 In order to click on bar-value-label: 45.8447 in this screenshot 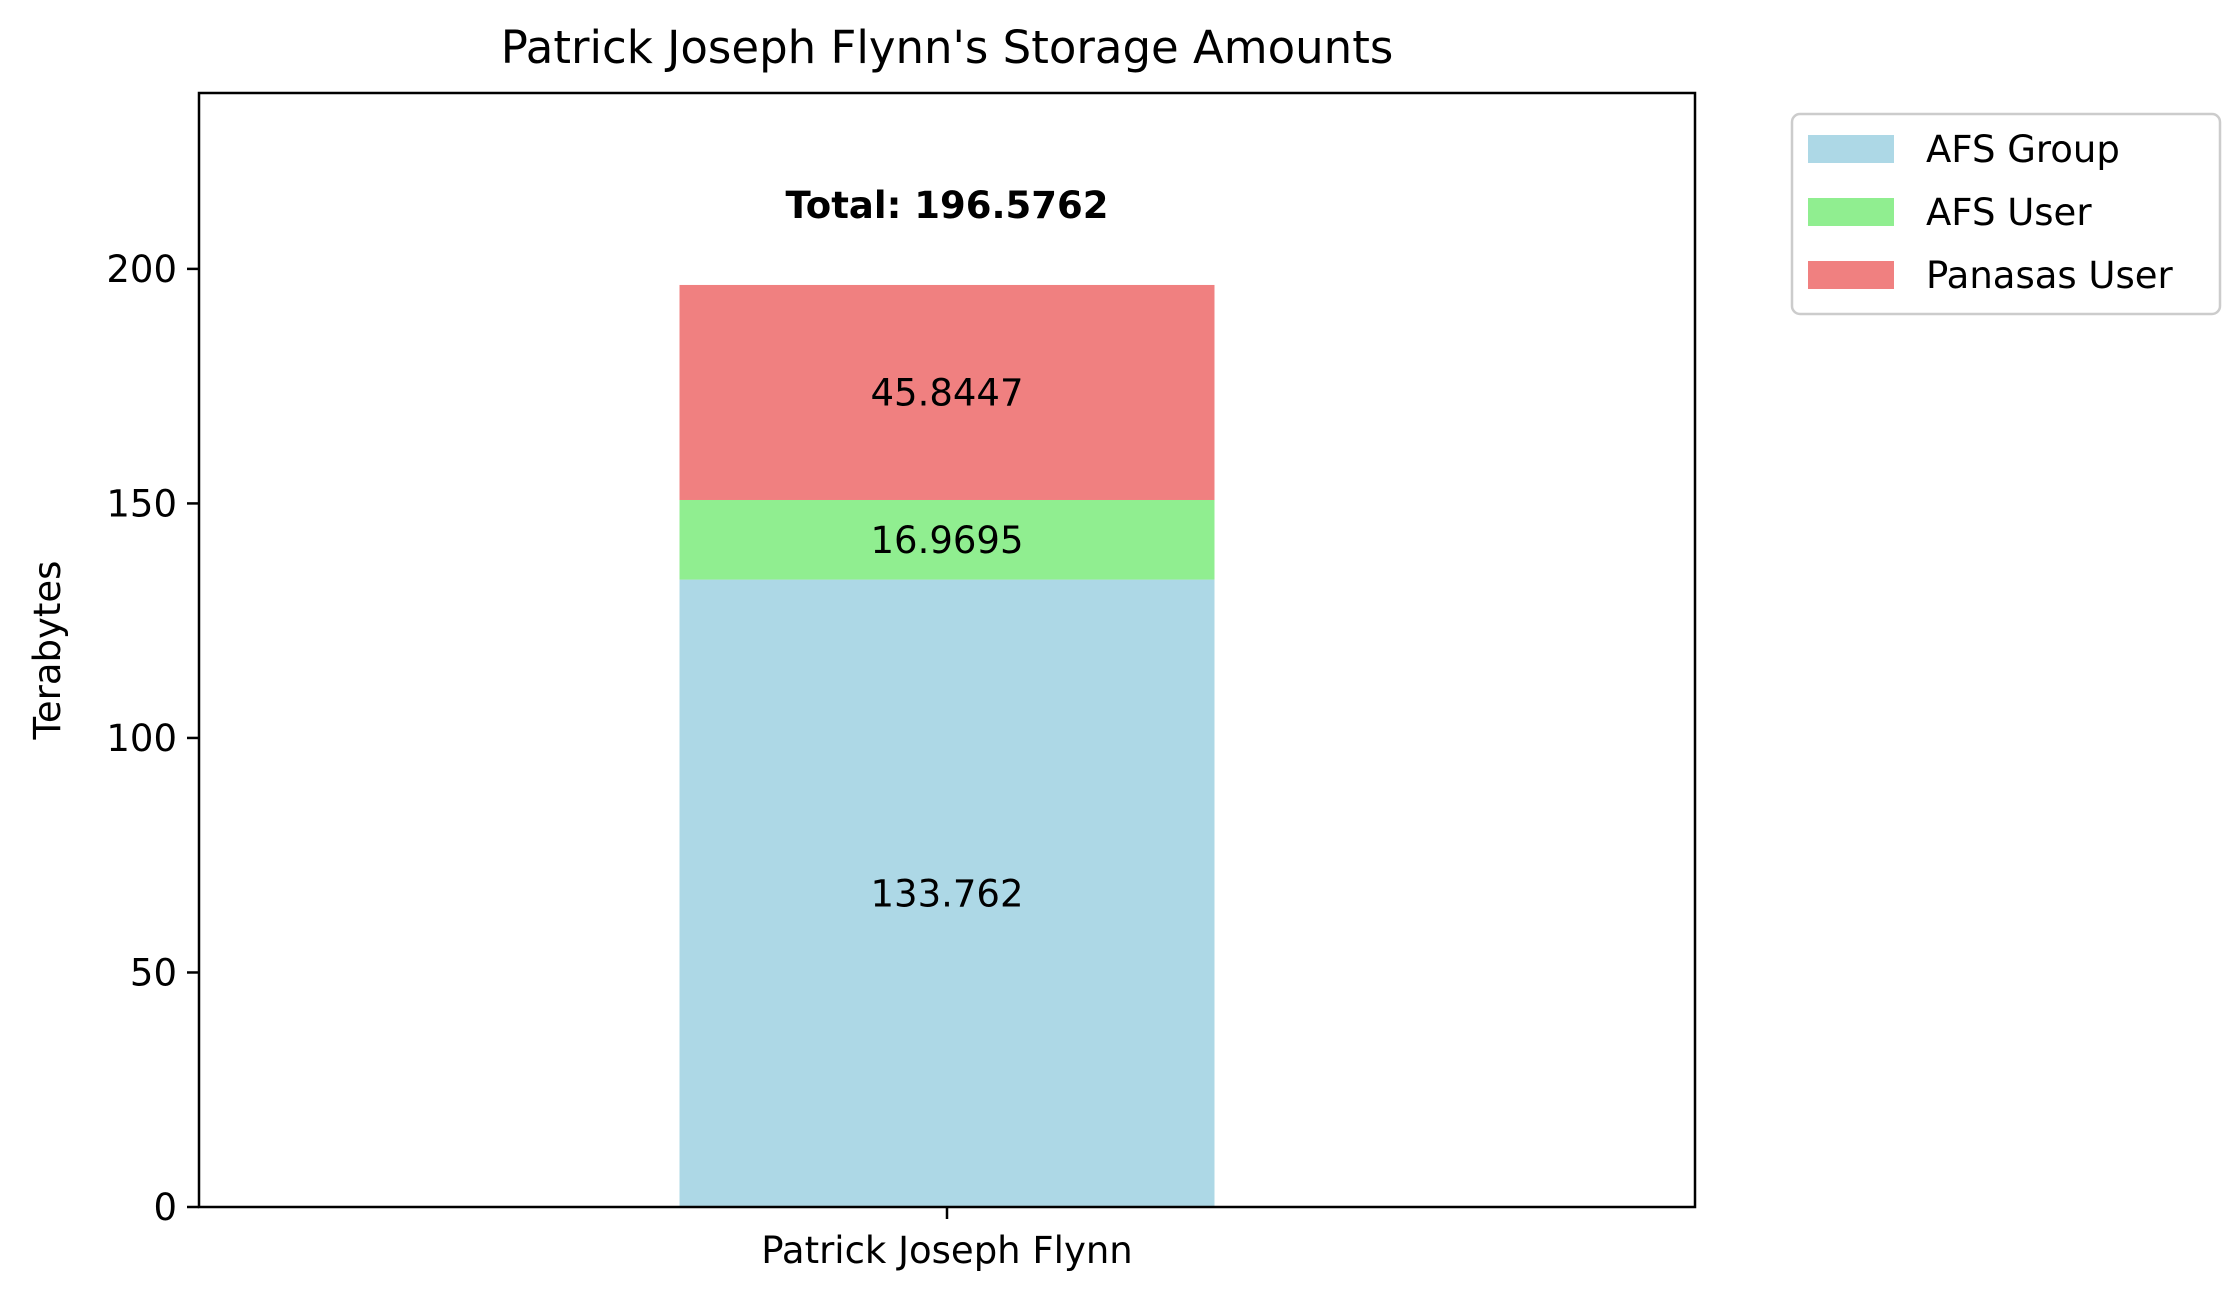, I will do `click(946, 392)`.